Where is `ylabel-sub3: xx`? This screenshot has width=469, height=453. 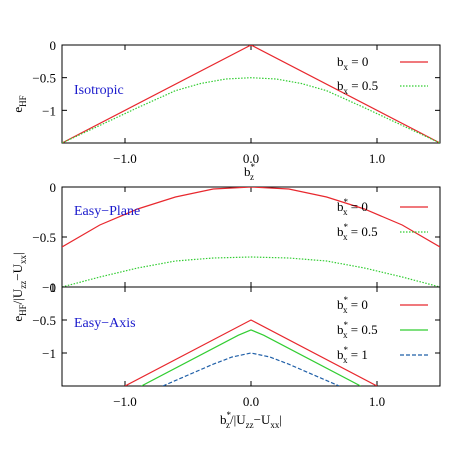
ylabel-sub3: xx is located at coordinates (23, 259).